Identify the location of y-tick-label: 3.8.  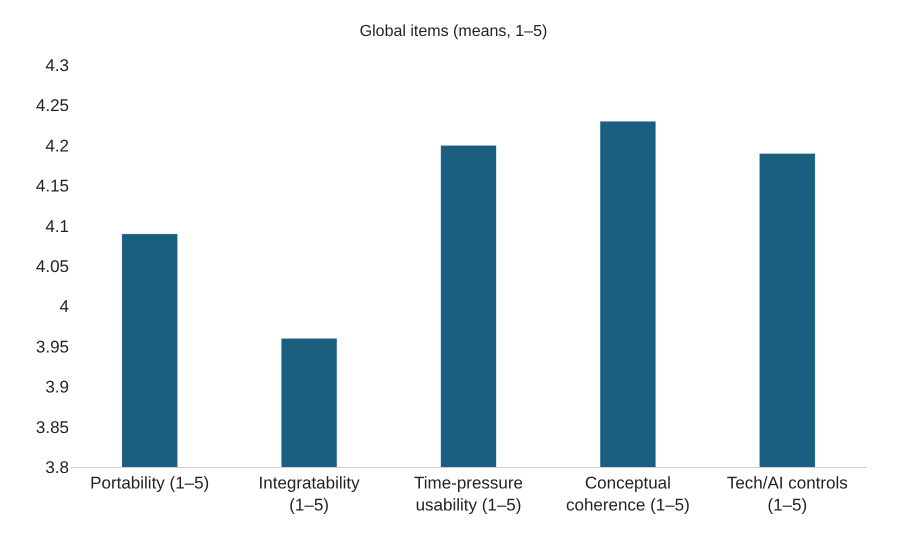
(57, 467).